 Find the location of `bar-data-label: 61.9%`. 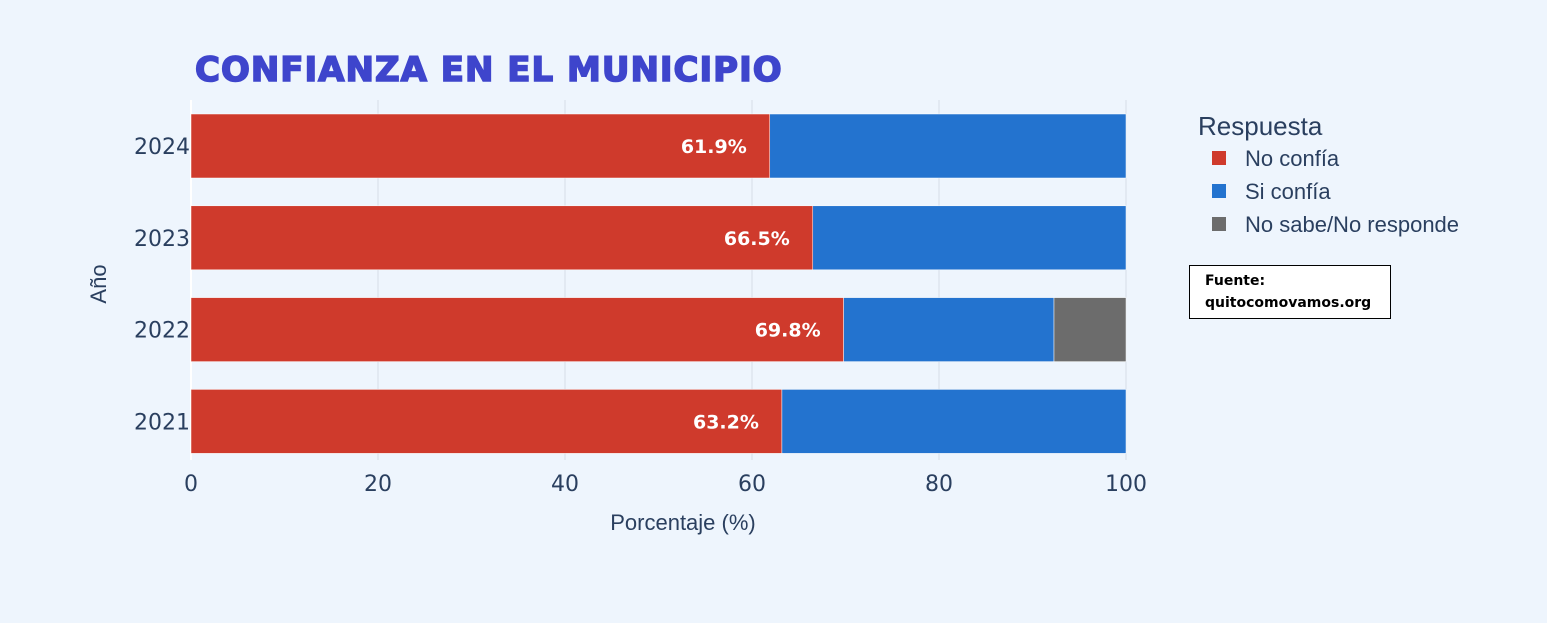

bar-data-label: 61.9% is located at coordinates (714, 147).